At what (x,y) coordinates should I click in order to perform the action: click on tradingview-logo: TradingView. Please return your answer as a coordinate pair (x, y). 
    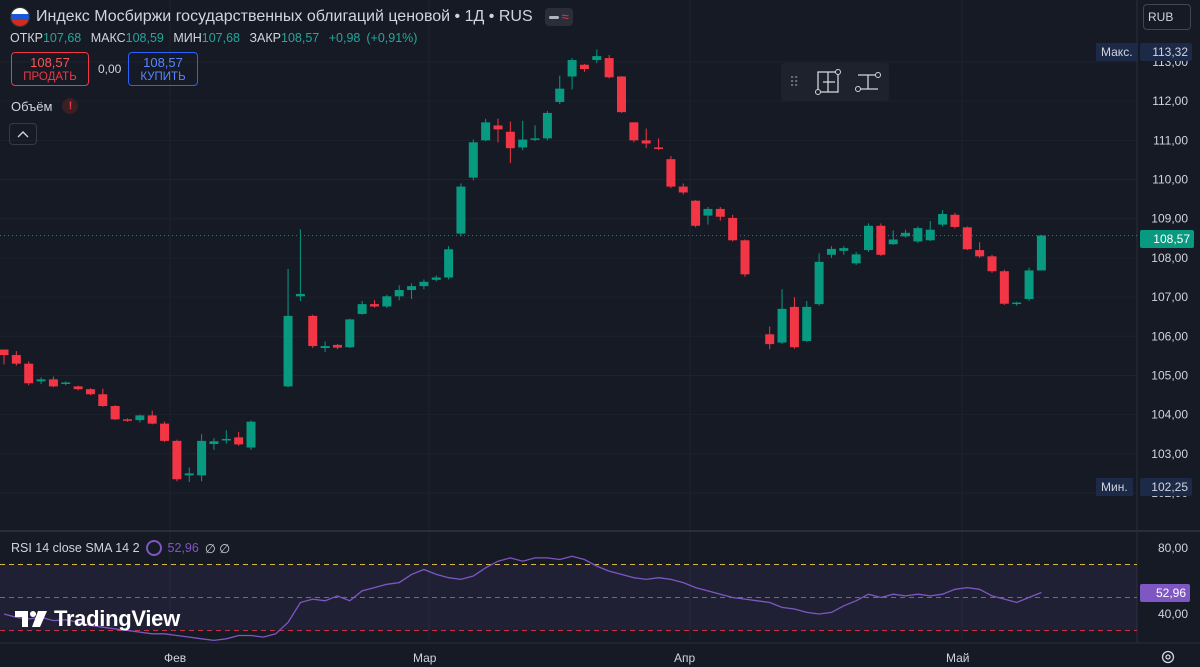
    Looking at the image, I should click on (97, 619).